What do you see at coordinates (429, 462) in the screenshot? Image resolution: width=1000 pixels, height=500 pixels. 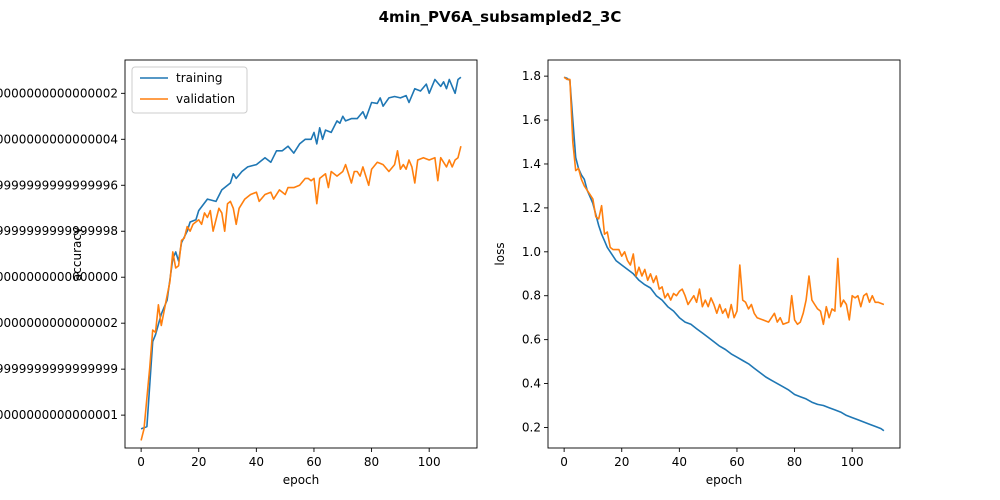 I see `accuracy-x-tick-label: 100` at bounding box center [429, 462].